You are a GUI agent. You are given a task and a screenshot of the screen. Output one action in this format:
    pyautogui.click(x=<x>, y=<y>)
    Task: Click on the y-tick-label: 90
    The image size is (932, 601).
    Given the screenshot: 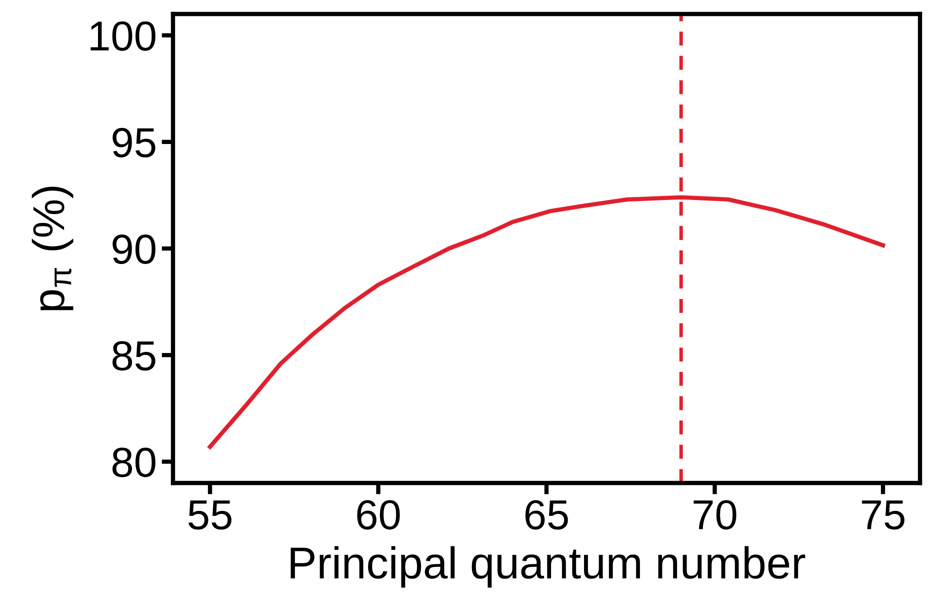 What is the action you would take?
    pyautogui.click(x=134, y=249)
    